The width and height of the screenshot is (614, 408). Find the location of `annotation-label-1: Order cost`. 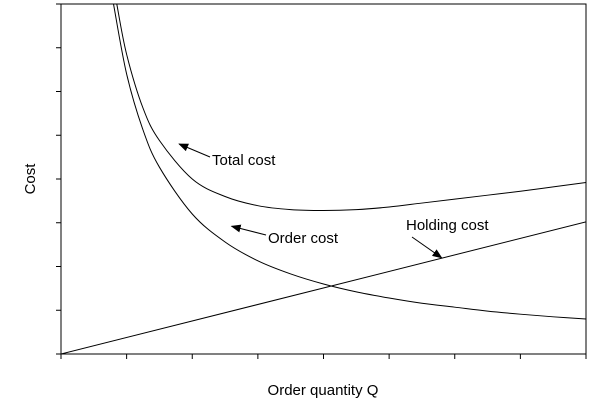

annotation-label-1: Order cost is located at coordinates (303, 238).